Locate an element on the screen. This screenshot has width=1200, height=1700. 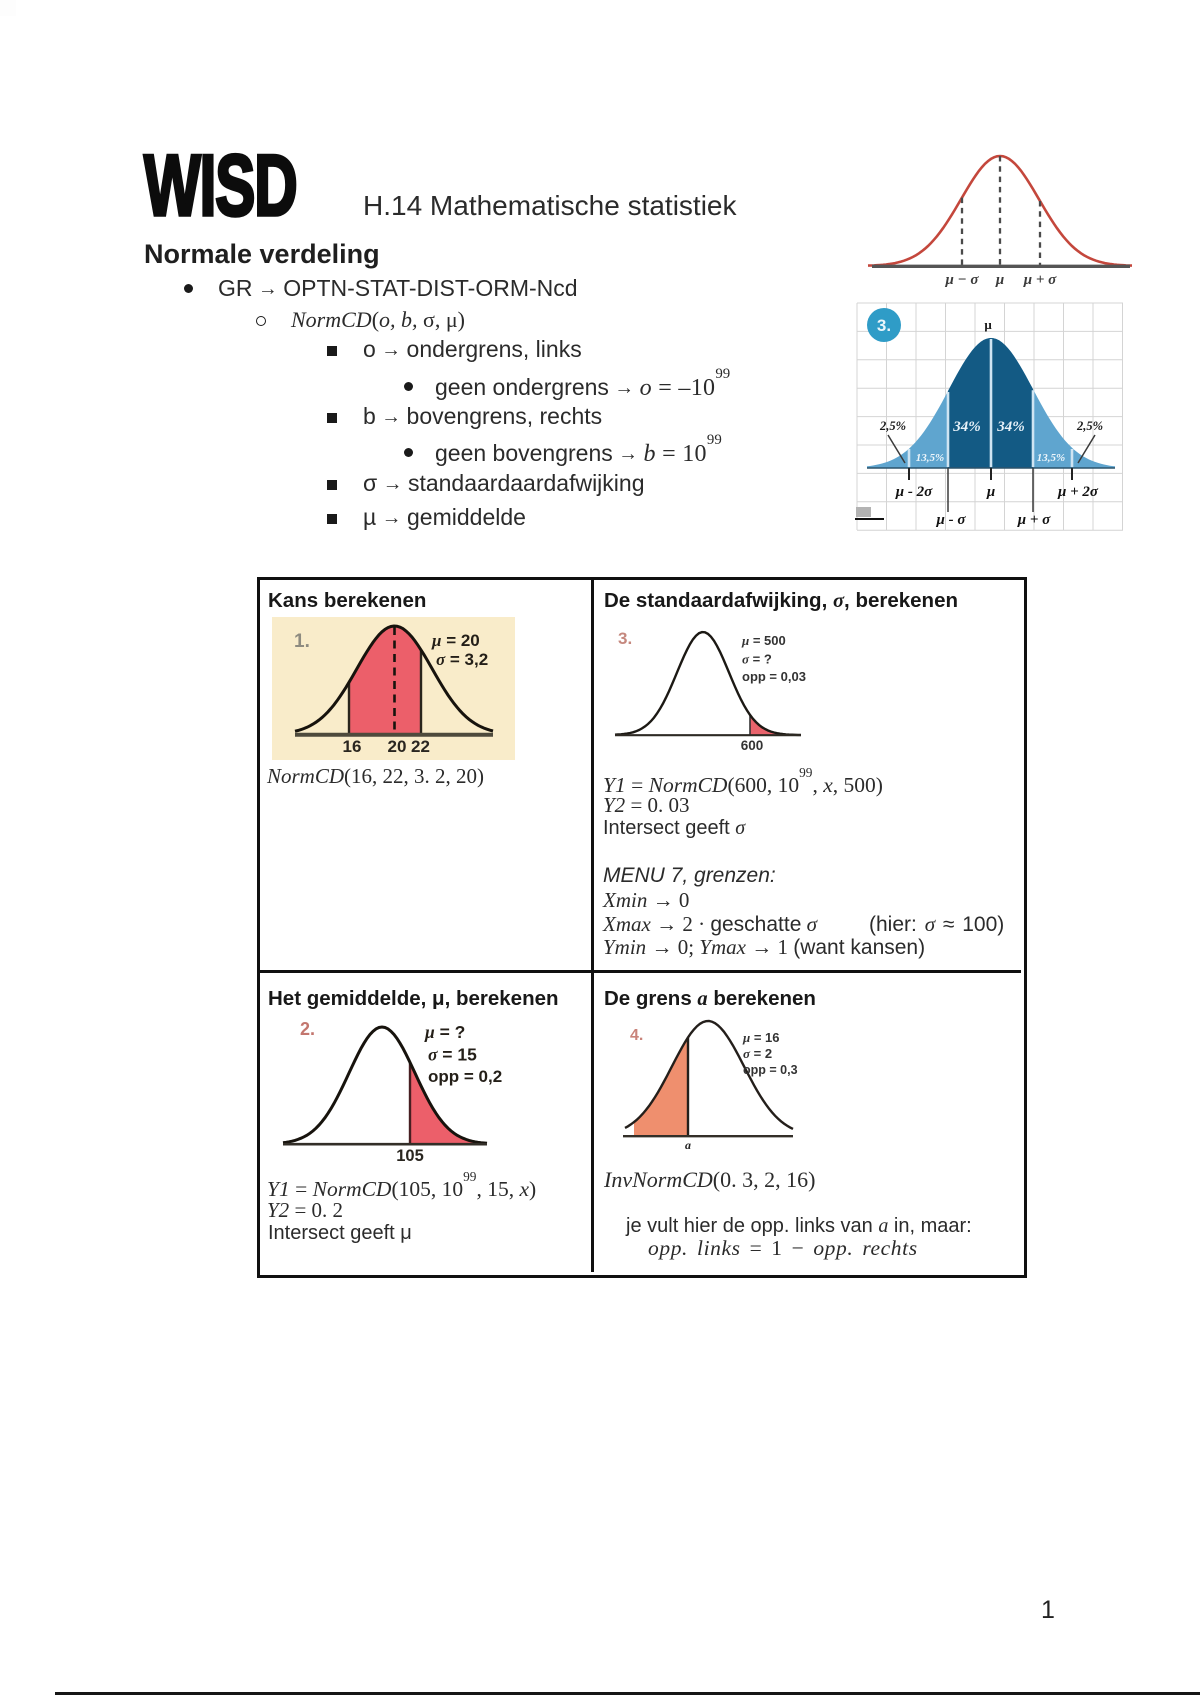
svg-text: μ = 500 is located at coordinates (763, 640).